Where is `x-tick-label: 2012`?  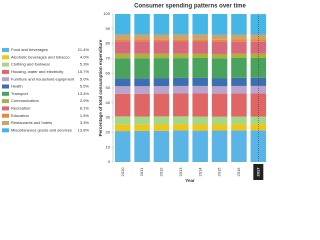
x-tick-label: 2012 is located at coordinates (161, 172).